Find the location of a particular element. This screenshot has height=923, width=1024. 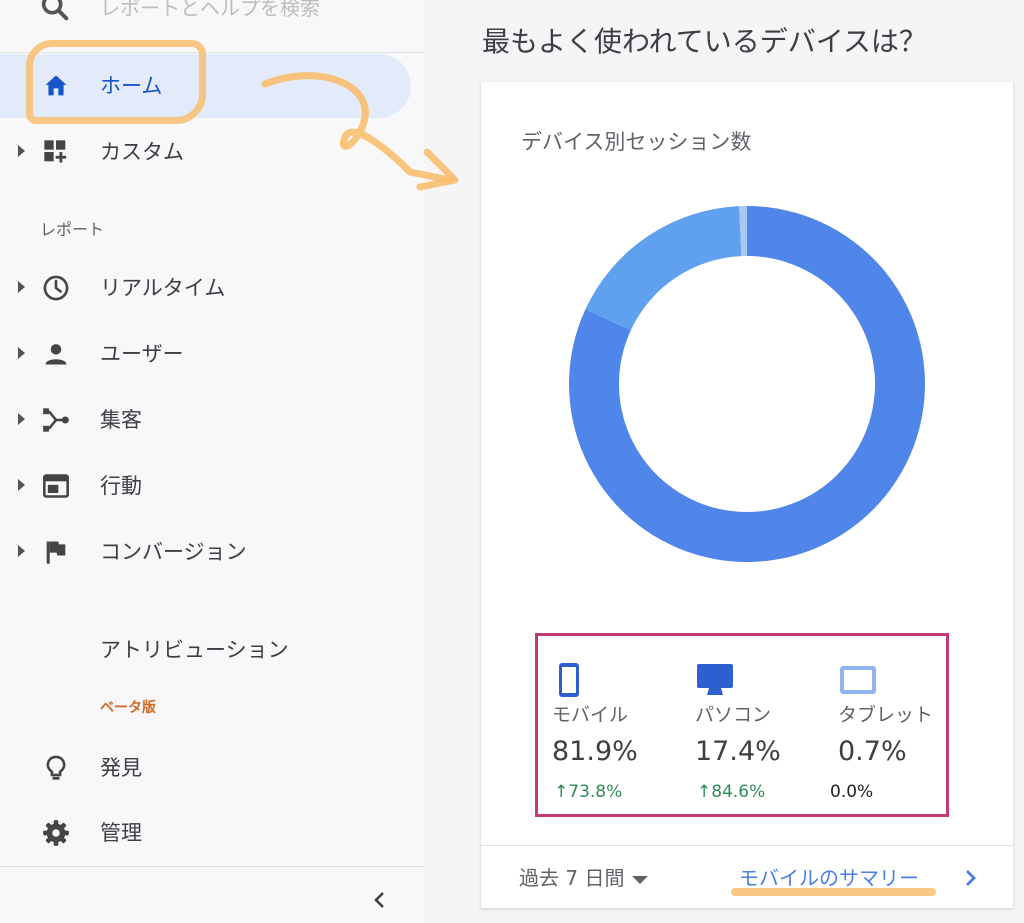

legend-item-desktop: パソコン 17.4% ↑84.6% is located at coordinates (746, 726).